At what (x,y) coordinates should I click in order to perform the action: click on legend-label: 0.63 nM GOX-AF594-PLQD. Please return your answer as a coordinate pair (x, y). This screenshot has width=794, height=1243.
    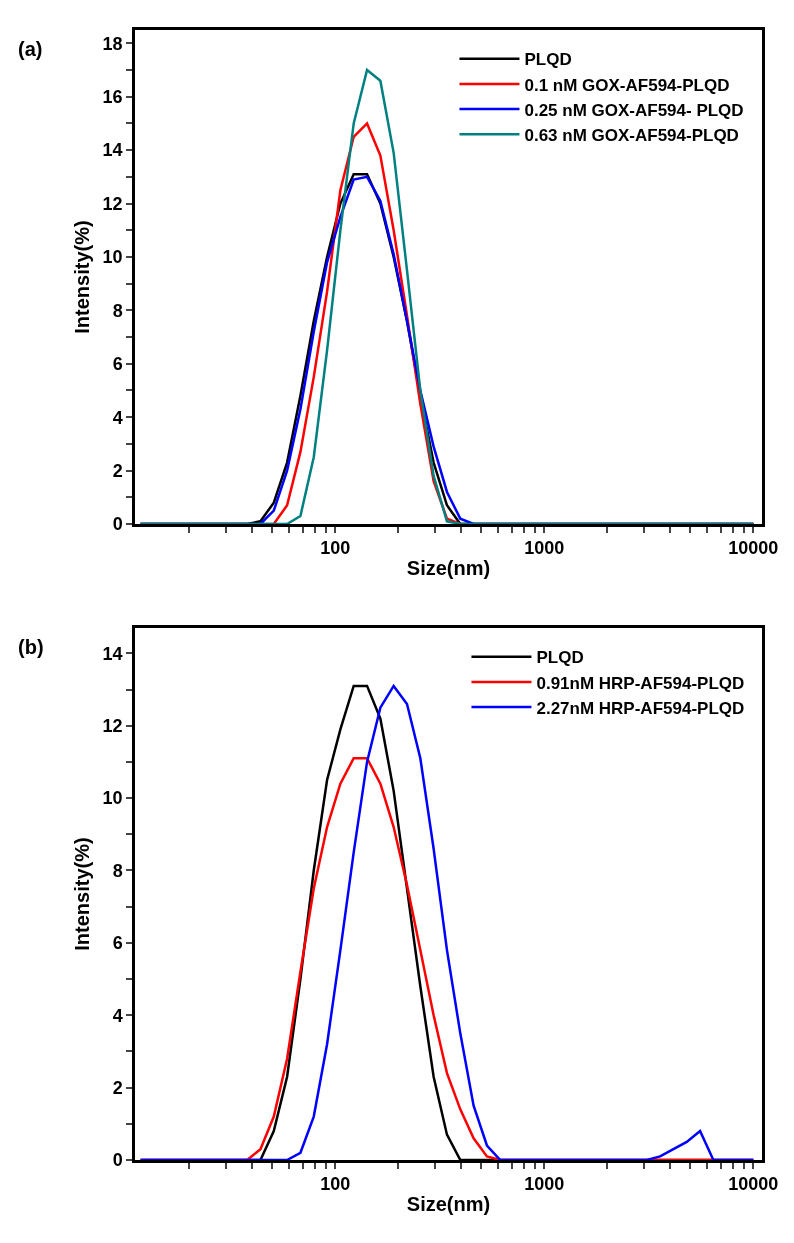
    Looking at the image, I should click on (631, 135).